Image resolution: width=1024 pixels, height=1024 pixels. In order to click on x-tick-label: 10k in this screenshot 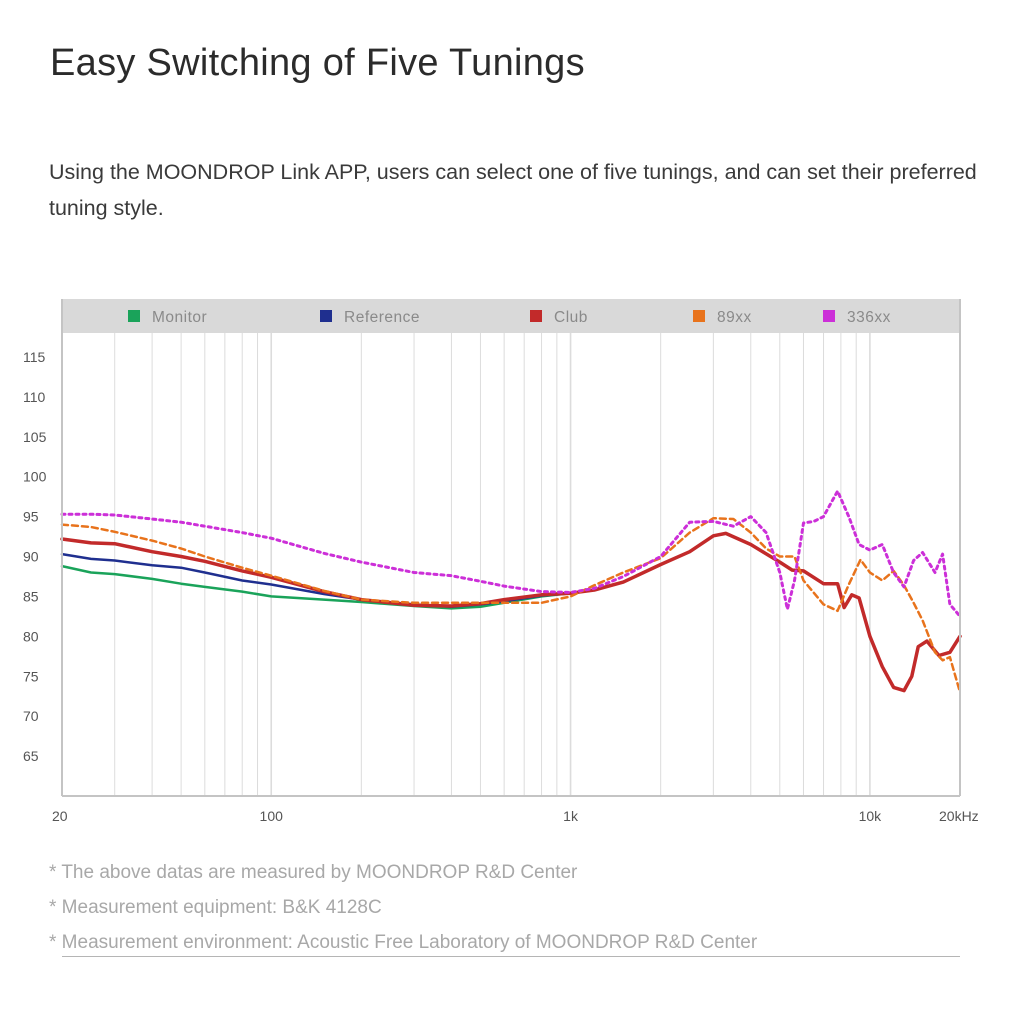, I will do `click(871, 816)`.